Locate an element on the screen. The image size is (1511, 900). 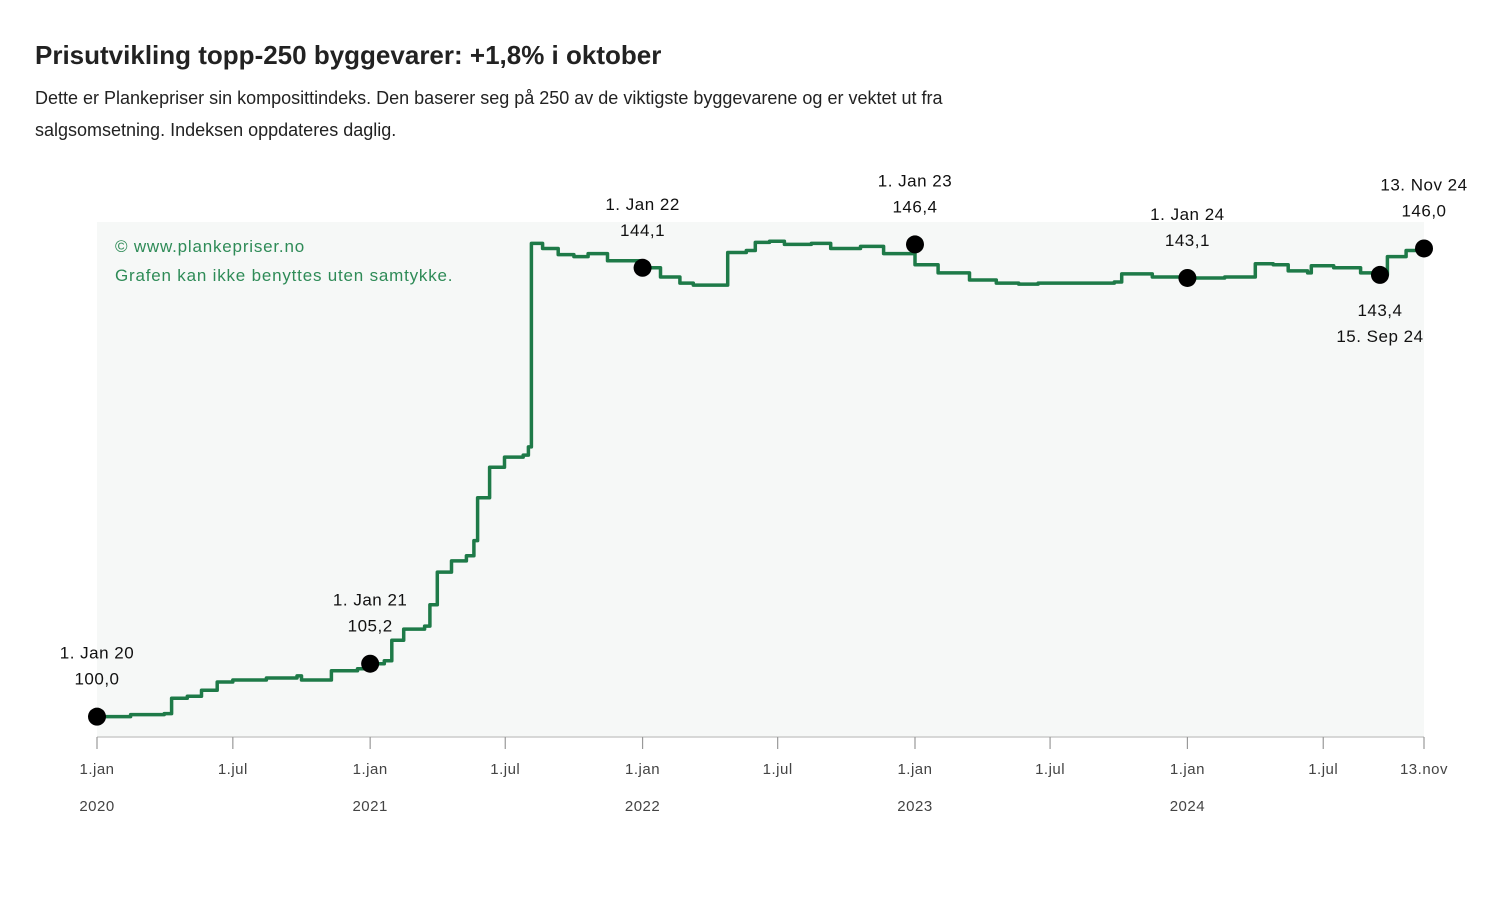
x-tick-year-label: 2020 is located at coordinates (96, 806).